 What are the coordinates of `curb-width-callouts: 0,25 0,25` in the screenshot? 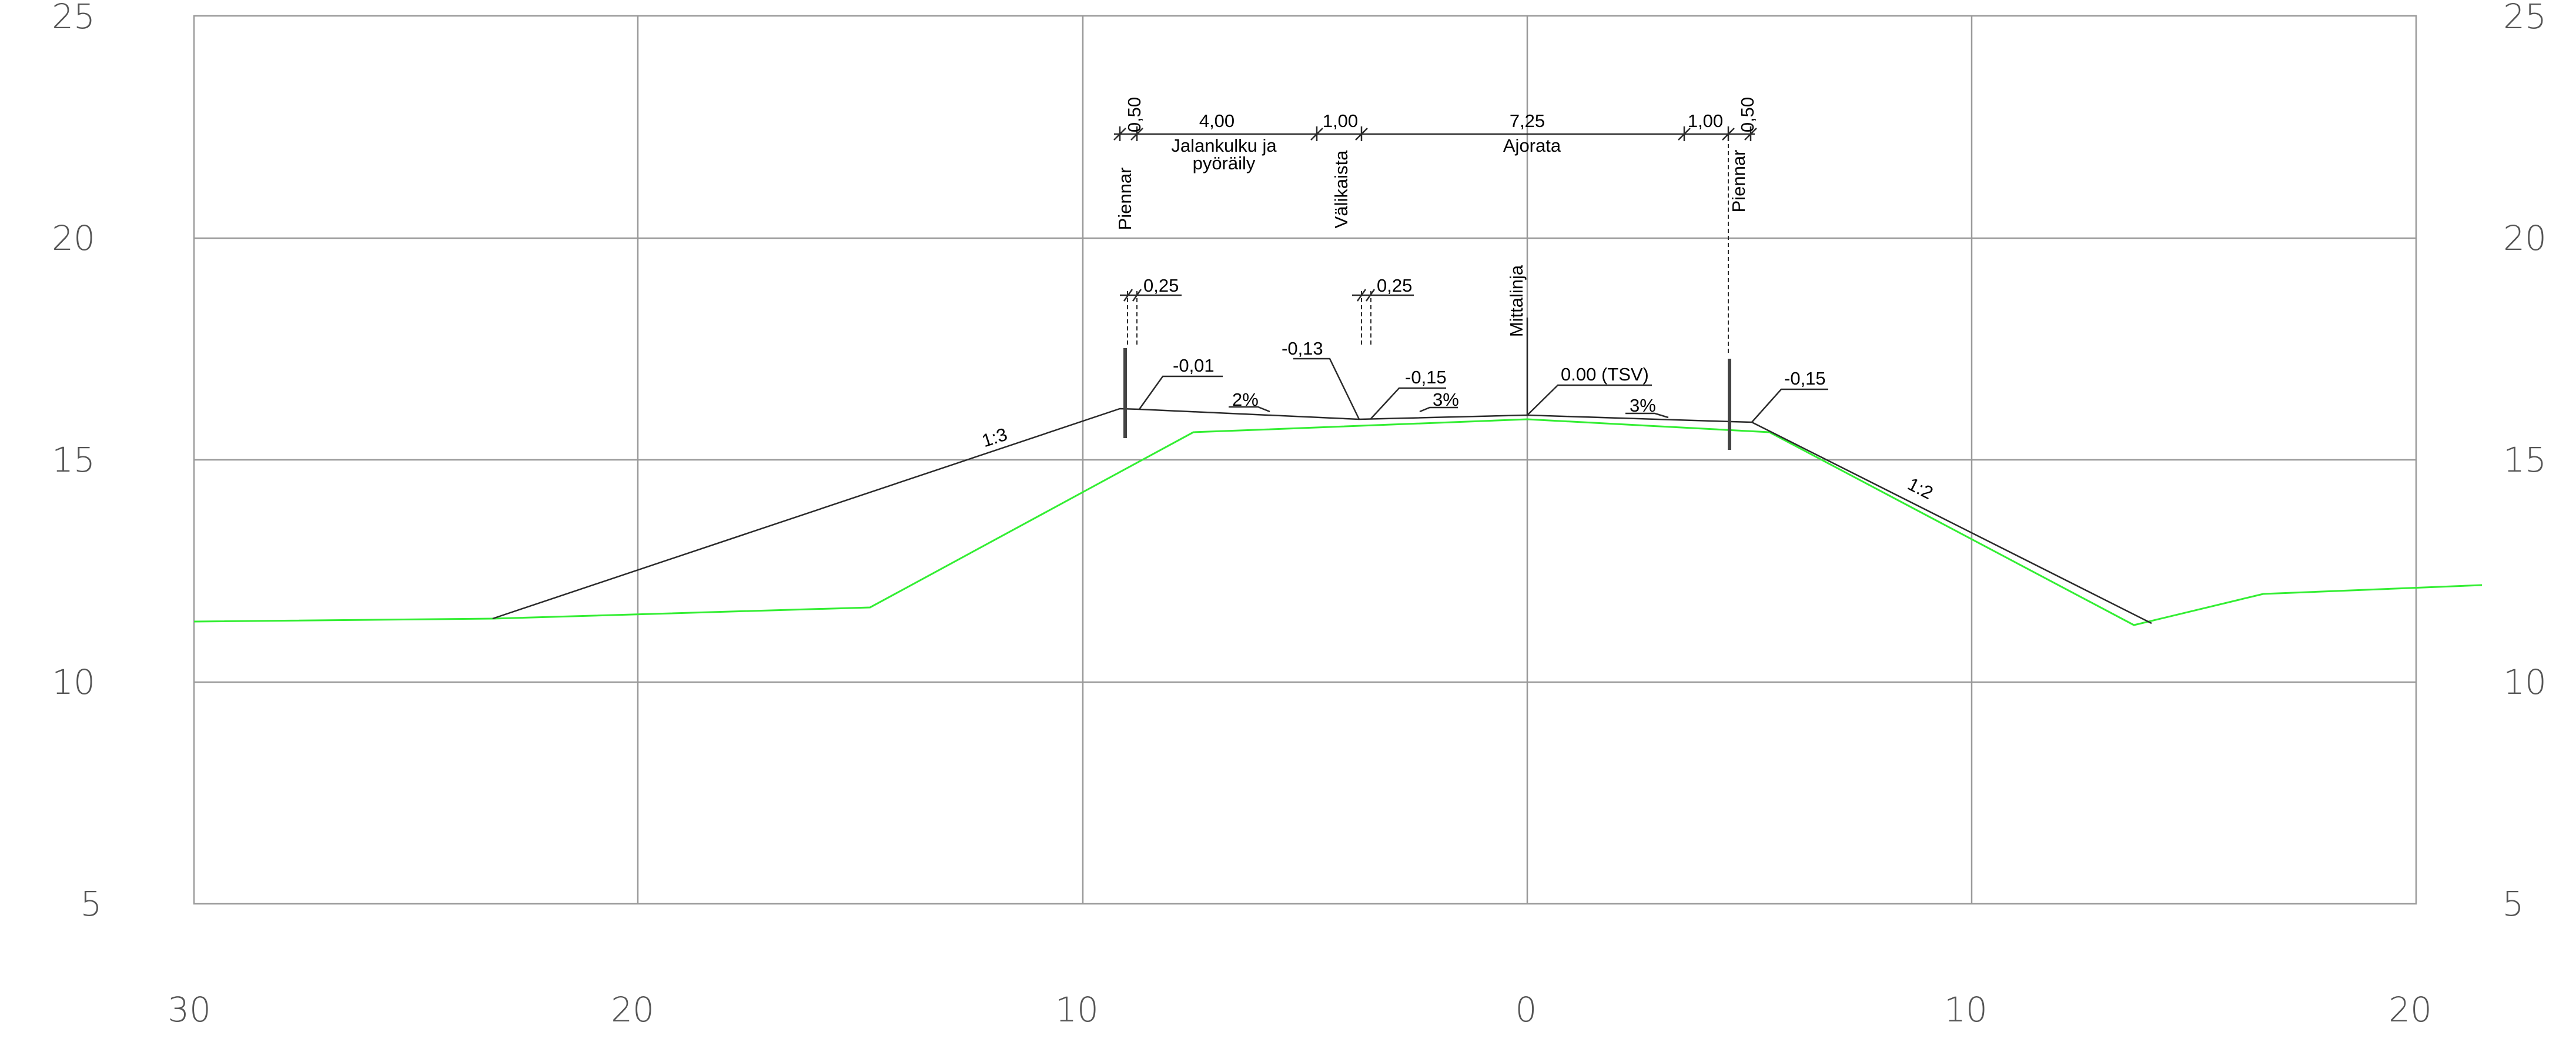 It's located at (1267, 288).